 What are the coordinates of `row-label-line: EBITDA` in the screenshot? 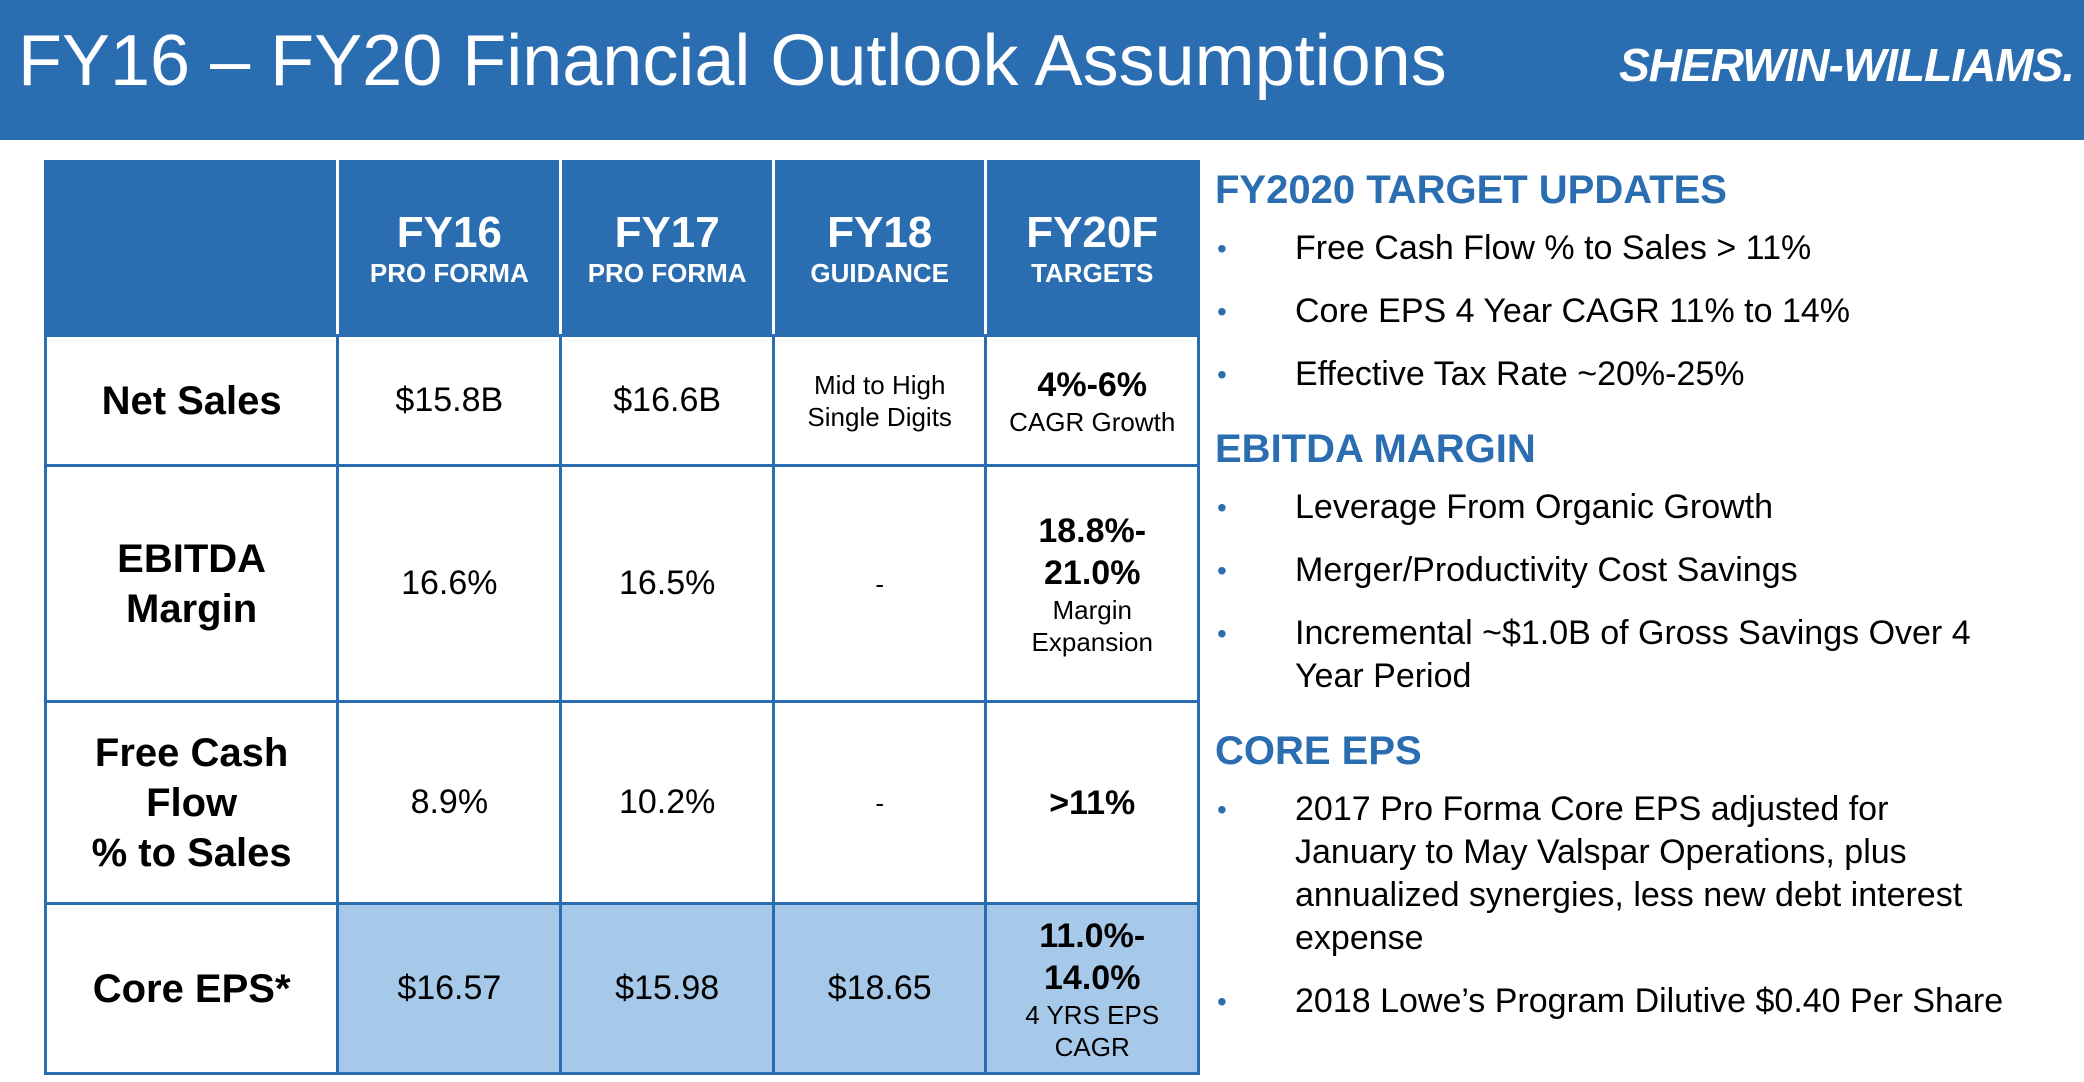 It's located at (192, 558).